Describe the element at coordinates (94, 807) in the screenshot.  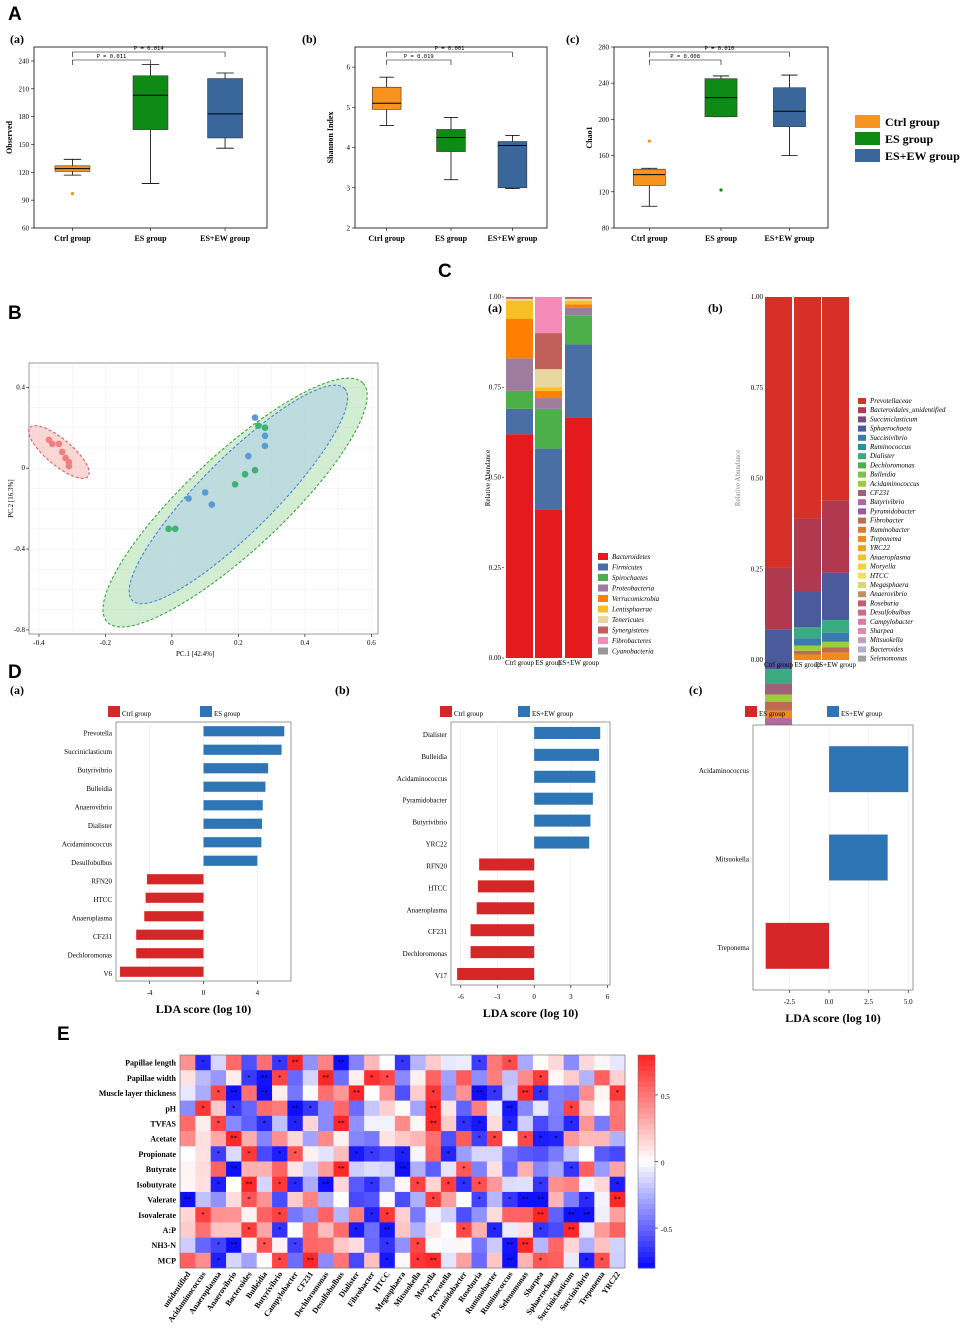
I see `category-label: Anaerovibrio` at that location.